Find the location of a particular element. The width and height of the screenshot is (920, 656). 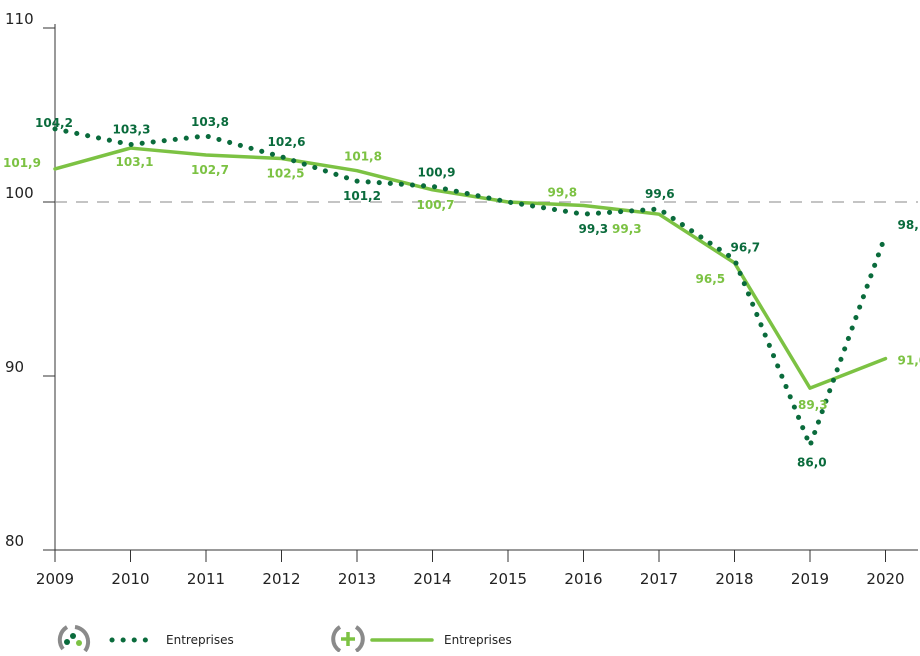

data-label: 98,1 is located at coordinates (909, 225).